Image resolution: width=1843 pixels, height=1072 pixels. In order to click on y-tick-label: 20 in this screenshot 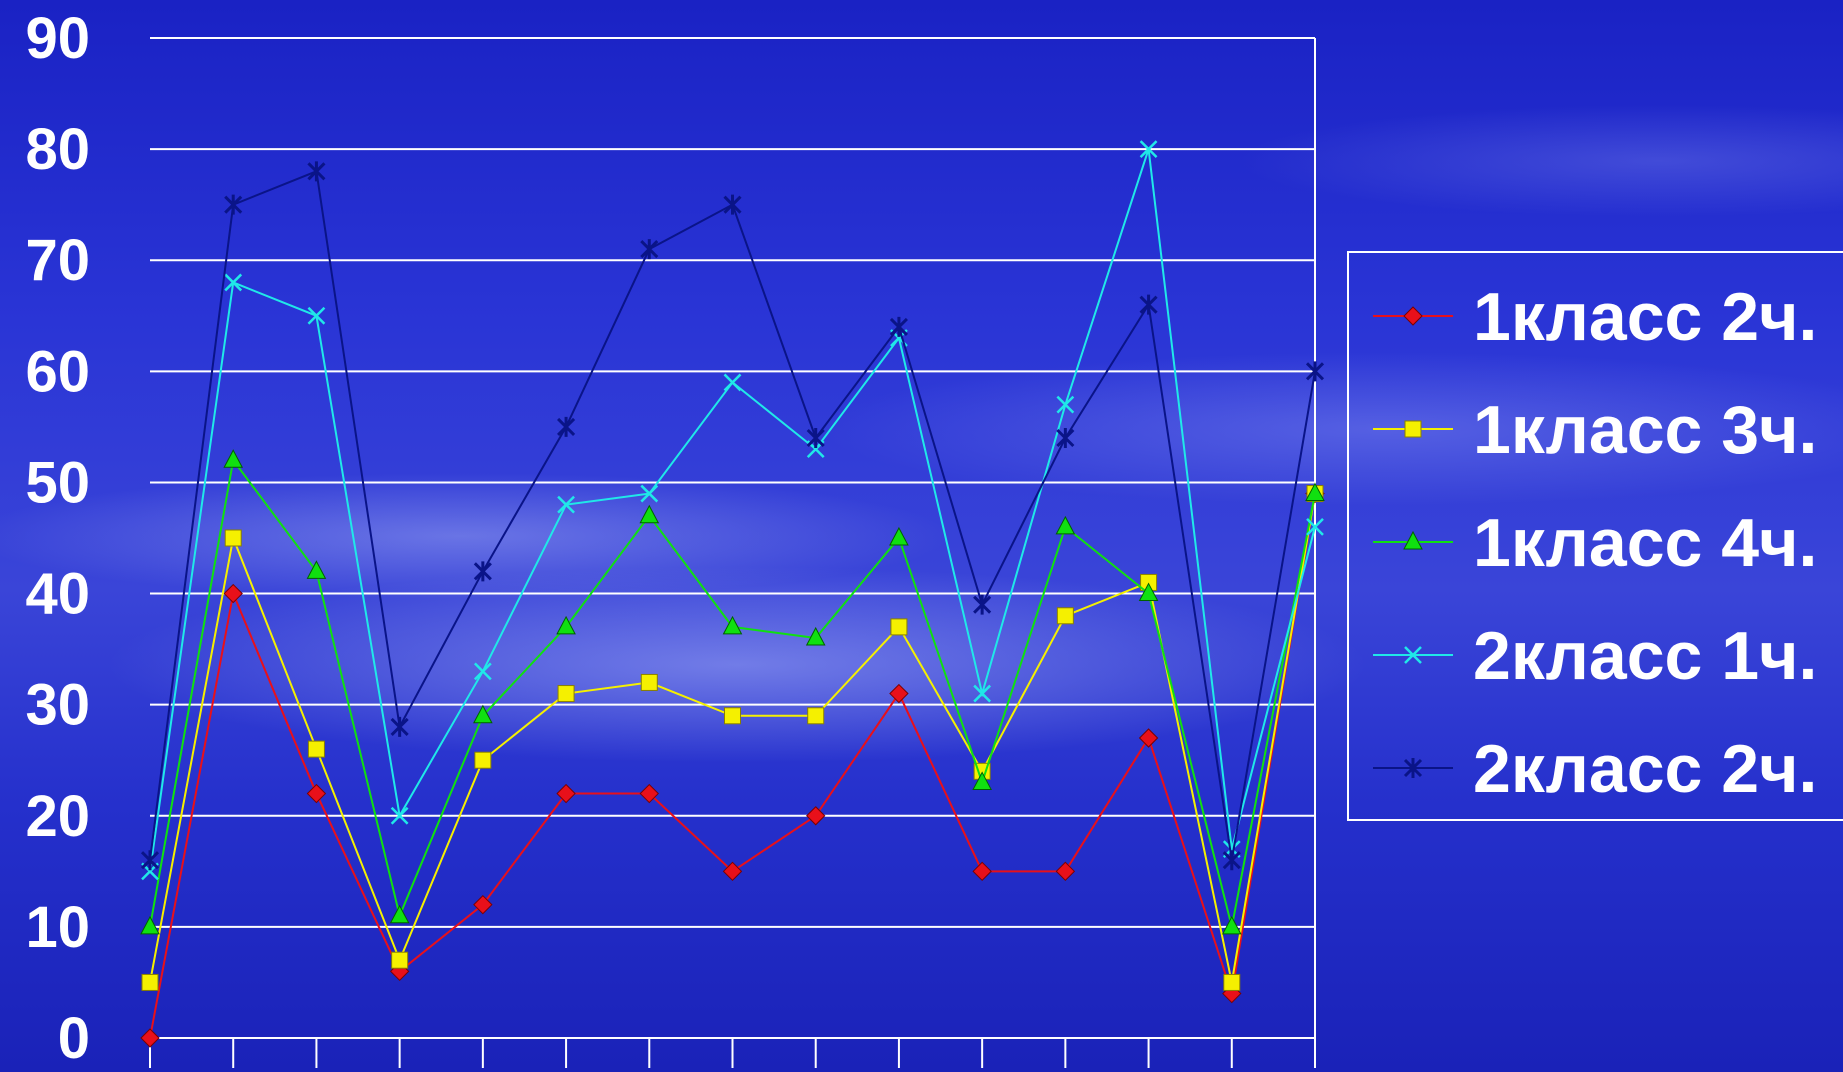, I will do `click(57, 816)`.